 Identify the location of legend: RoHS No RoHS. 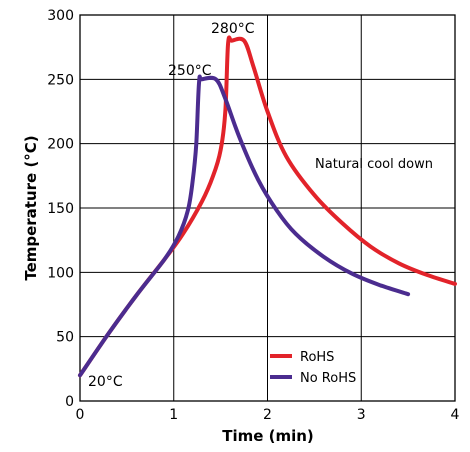
(313, 368).